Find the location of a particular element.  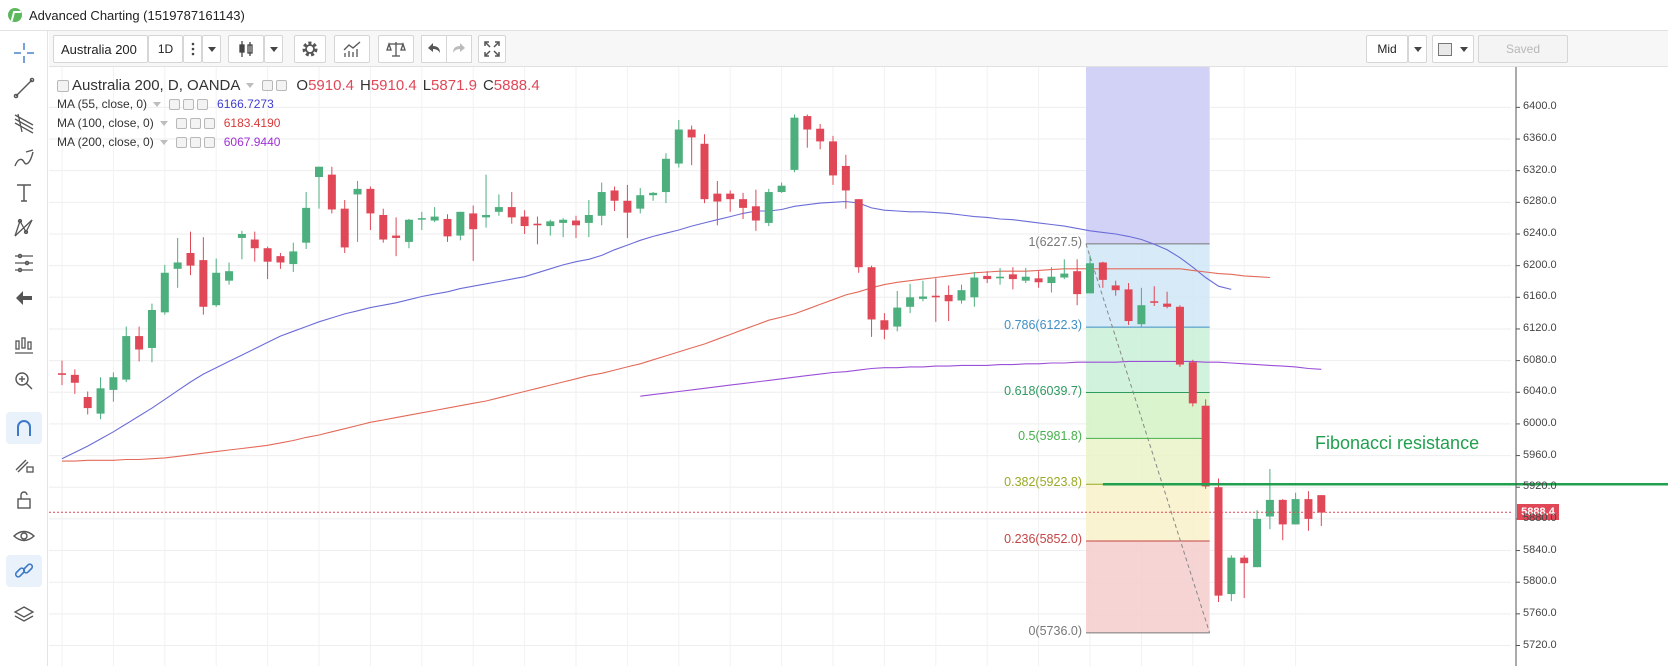

layers-button is located at coordinates (24, 615).